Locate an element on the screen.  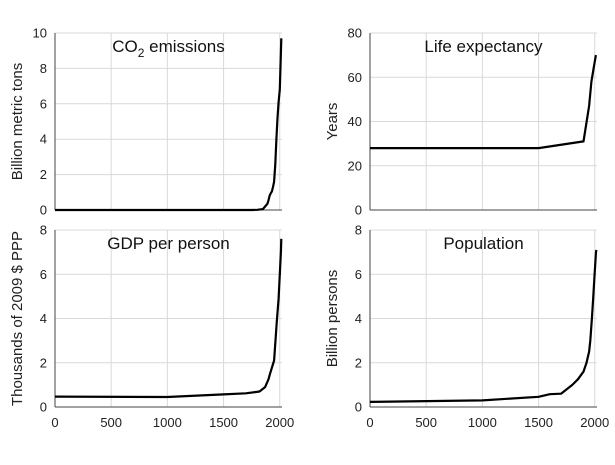
y-axis-label: Billion persons is located at coordinates (332, 319).